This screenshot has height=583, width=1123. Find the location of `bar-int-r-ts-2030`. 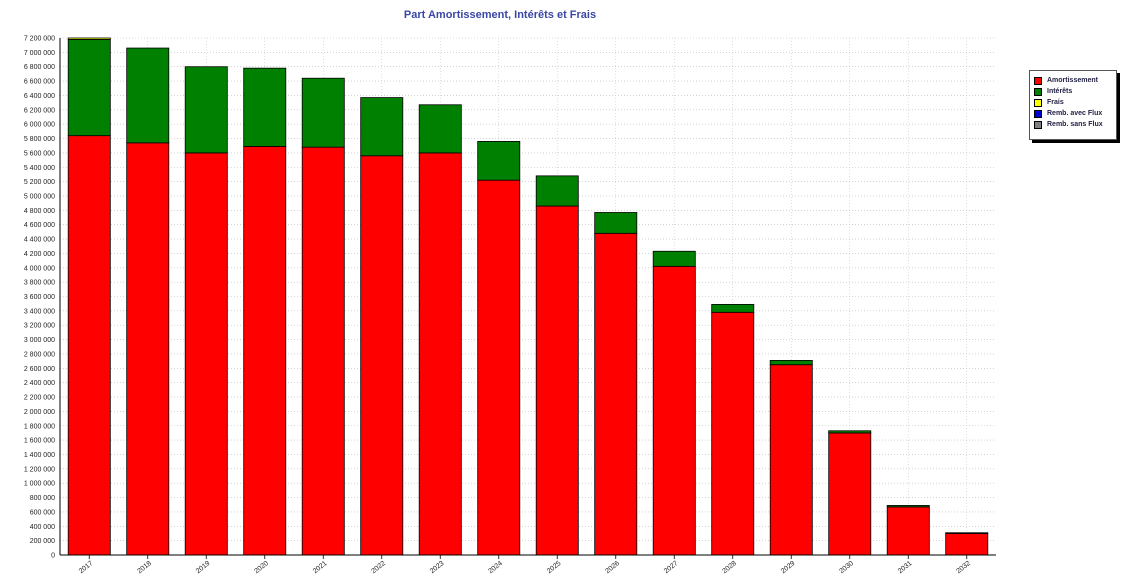

bar-int-r-ts-2030 is located at coordinates (850, 432).